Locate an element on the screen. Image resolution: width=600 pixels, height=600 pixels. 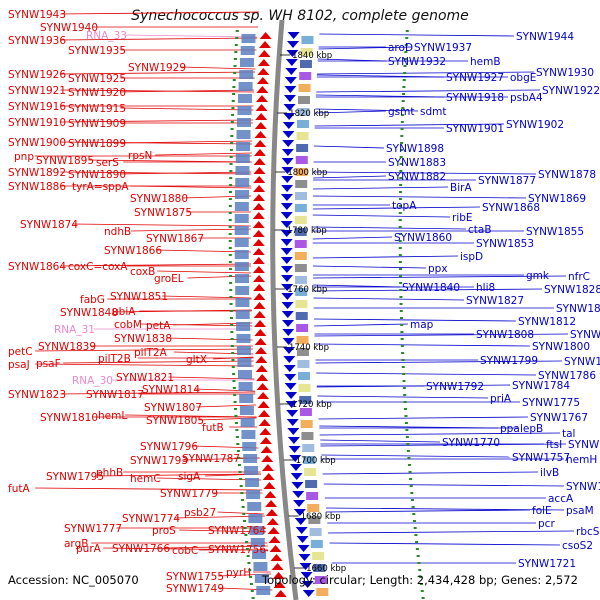
kbp-label: 1840 kbp is located at coordinates (312, 56).